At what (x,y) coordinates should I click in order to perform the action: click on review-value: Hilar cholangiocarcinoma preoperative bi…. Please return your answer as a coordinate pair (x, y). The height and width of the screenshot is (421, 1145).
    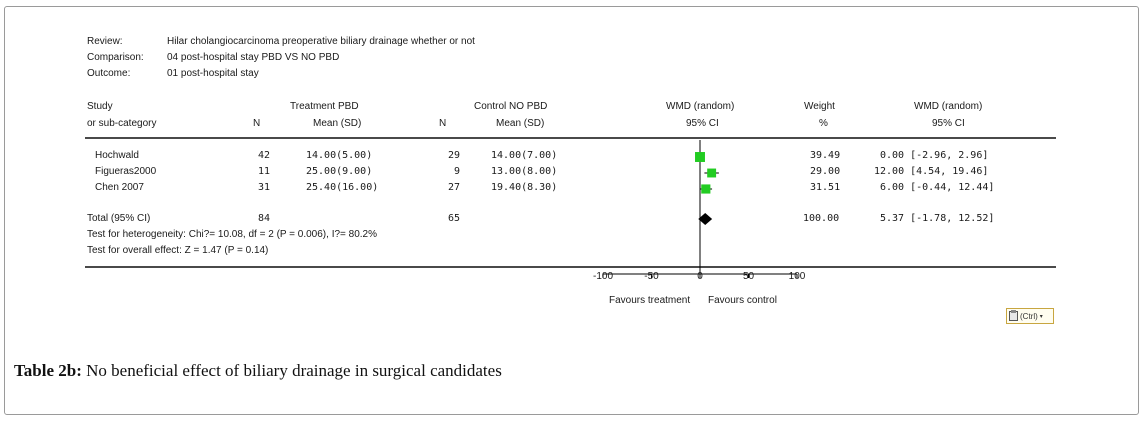
    Looking at the image, I should click on (321, 41).